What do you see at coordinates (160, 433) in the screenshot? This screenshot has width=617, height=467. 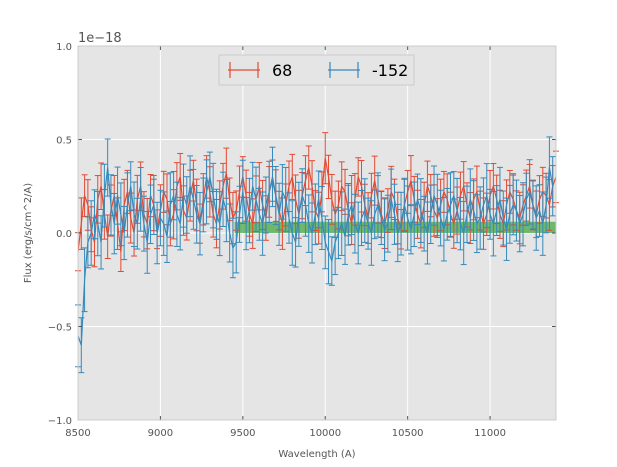 I see `x-tick-label-9000: 9000` at bounding box center [160, 433].